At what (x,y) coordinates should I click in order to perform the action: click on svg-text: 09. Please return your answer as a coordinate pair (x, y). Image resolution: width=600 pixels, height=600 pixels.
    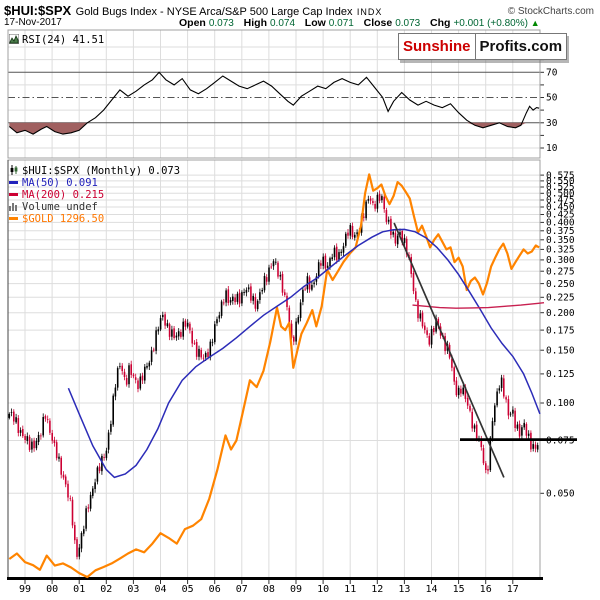
    Looking at the image, I should click on (296, 589).